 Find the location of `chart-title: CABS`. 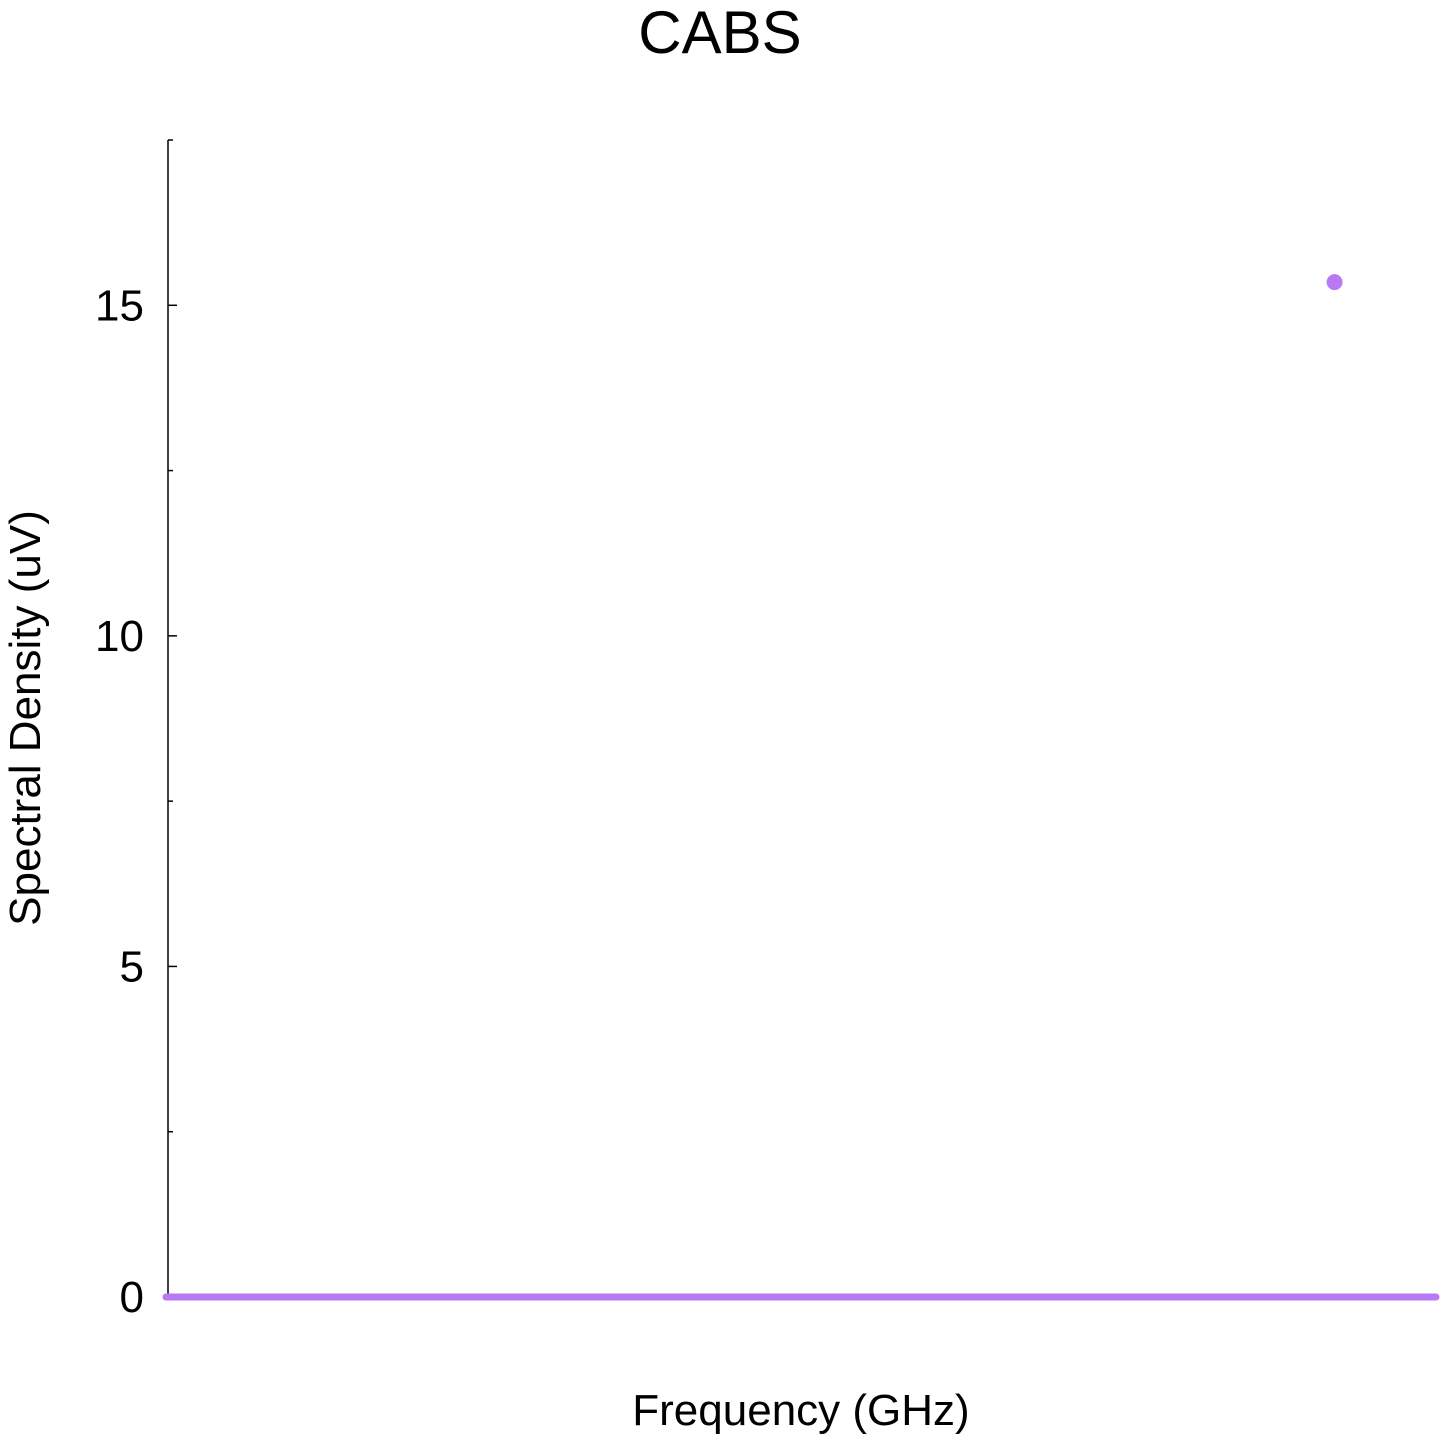

chart-title: CABS is located at coordinates (719, 33).